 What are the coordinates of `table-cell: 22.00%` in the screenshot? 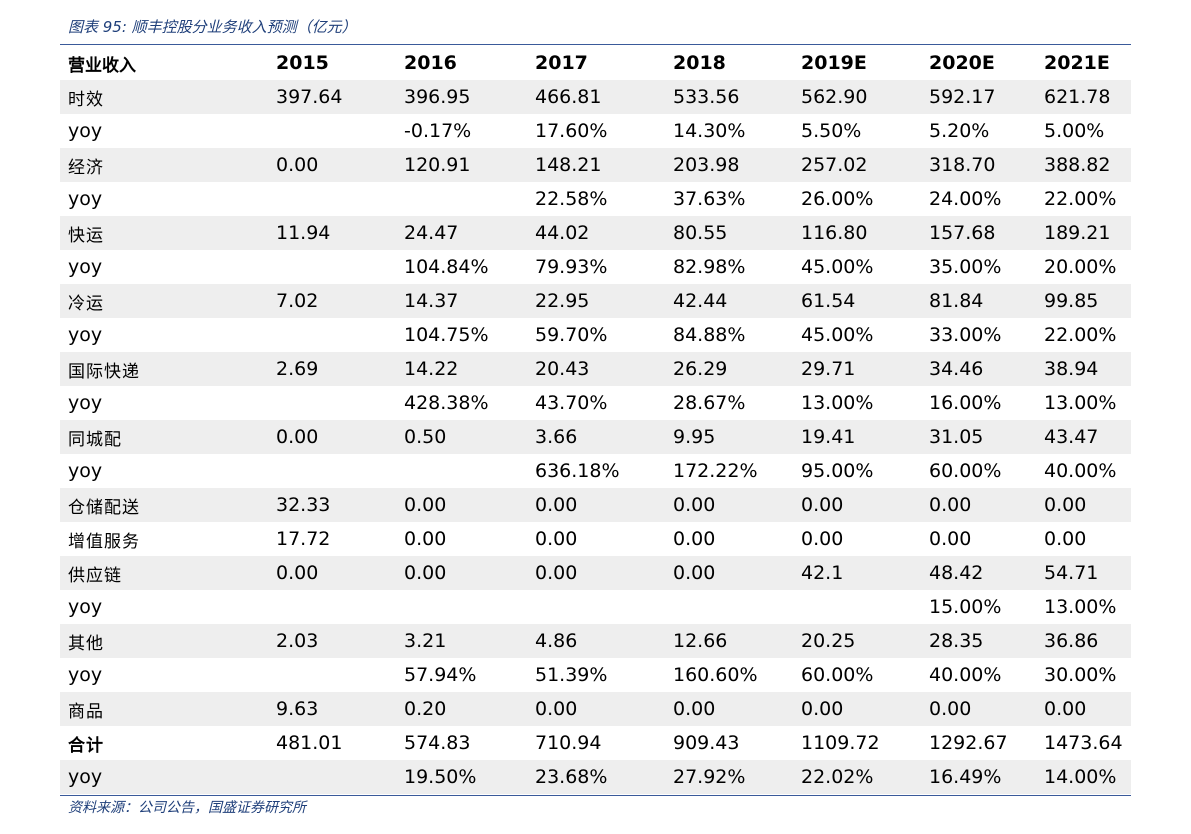 It's located at (1083, 335).